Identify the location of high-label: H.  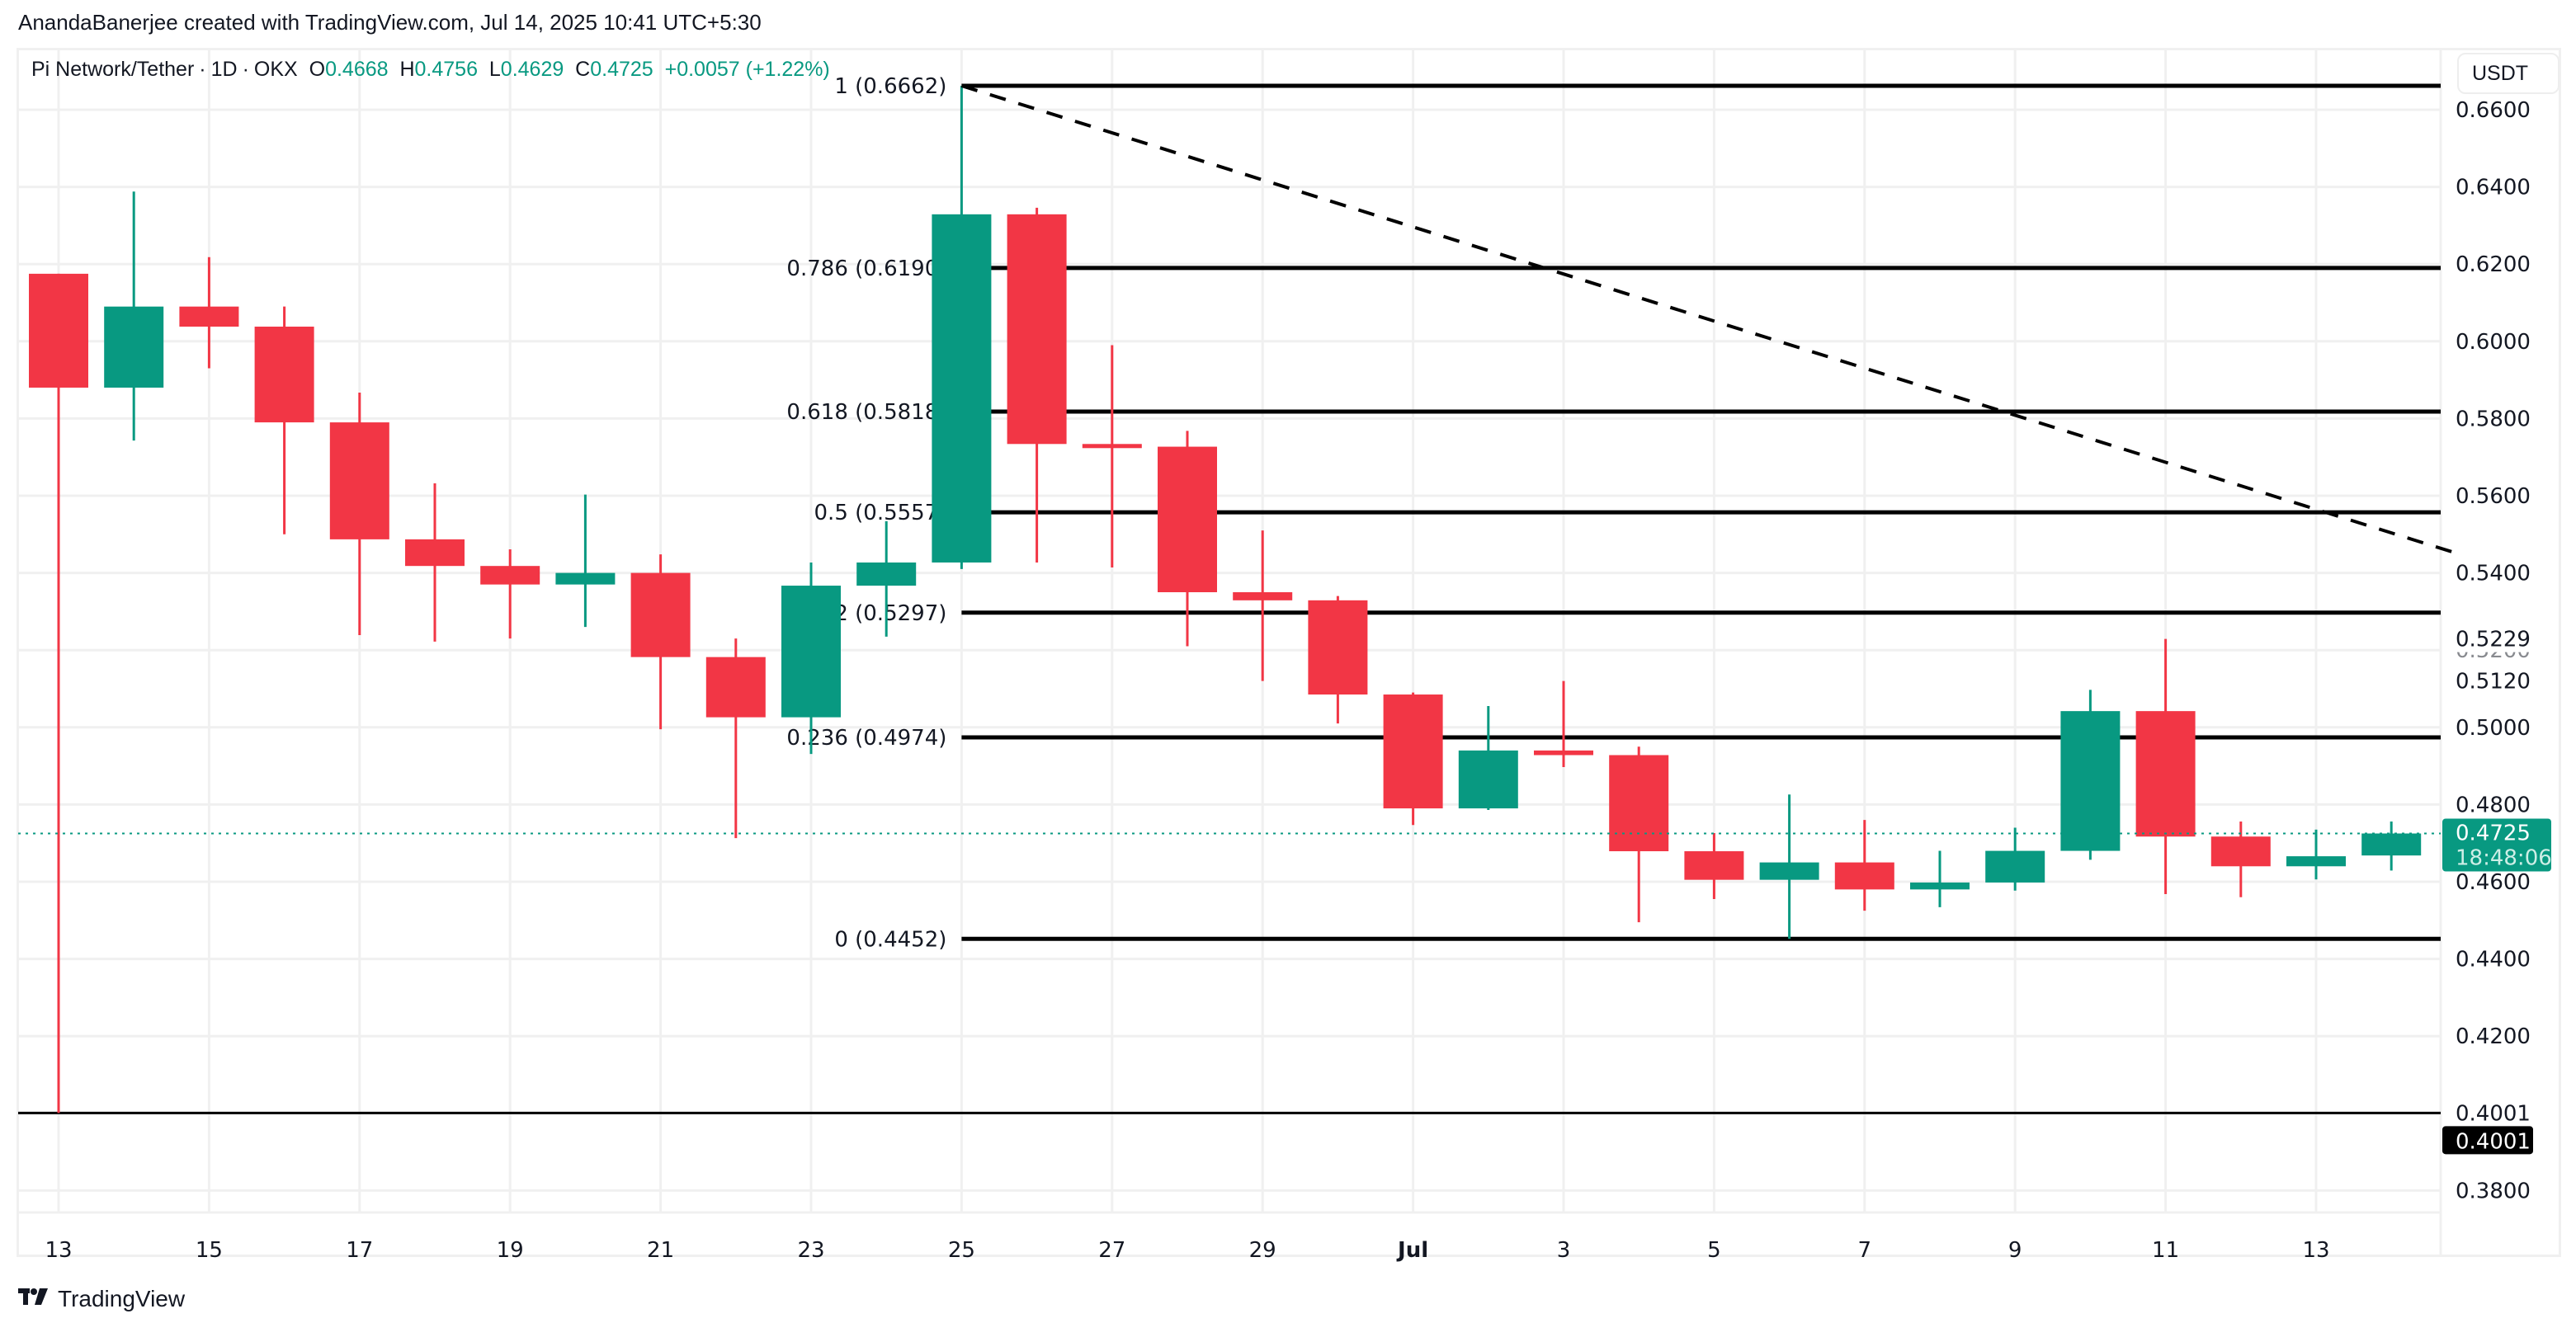
(407, 69).